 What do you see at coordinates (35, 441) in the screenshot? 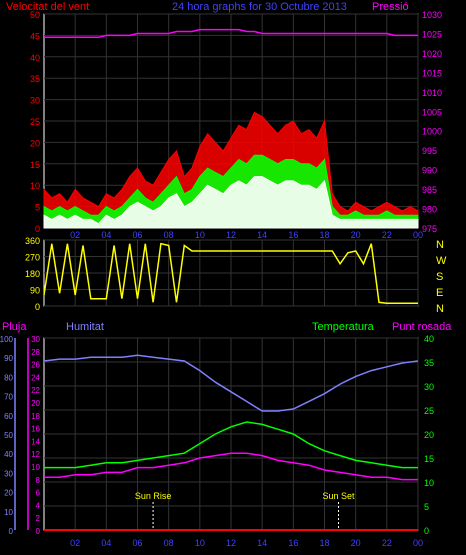
I see `rain-tick-label: 14` at bounding box center [35, 441].